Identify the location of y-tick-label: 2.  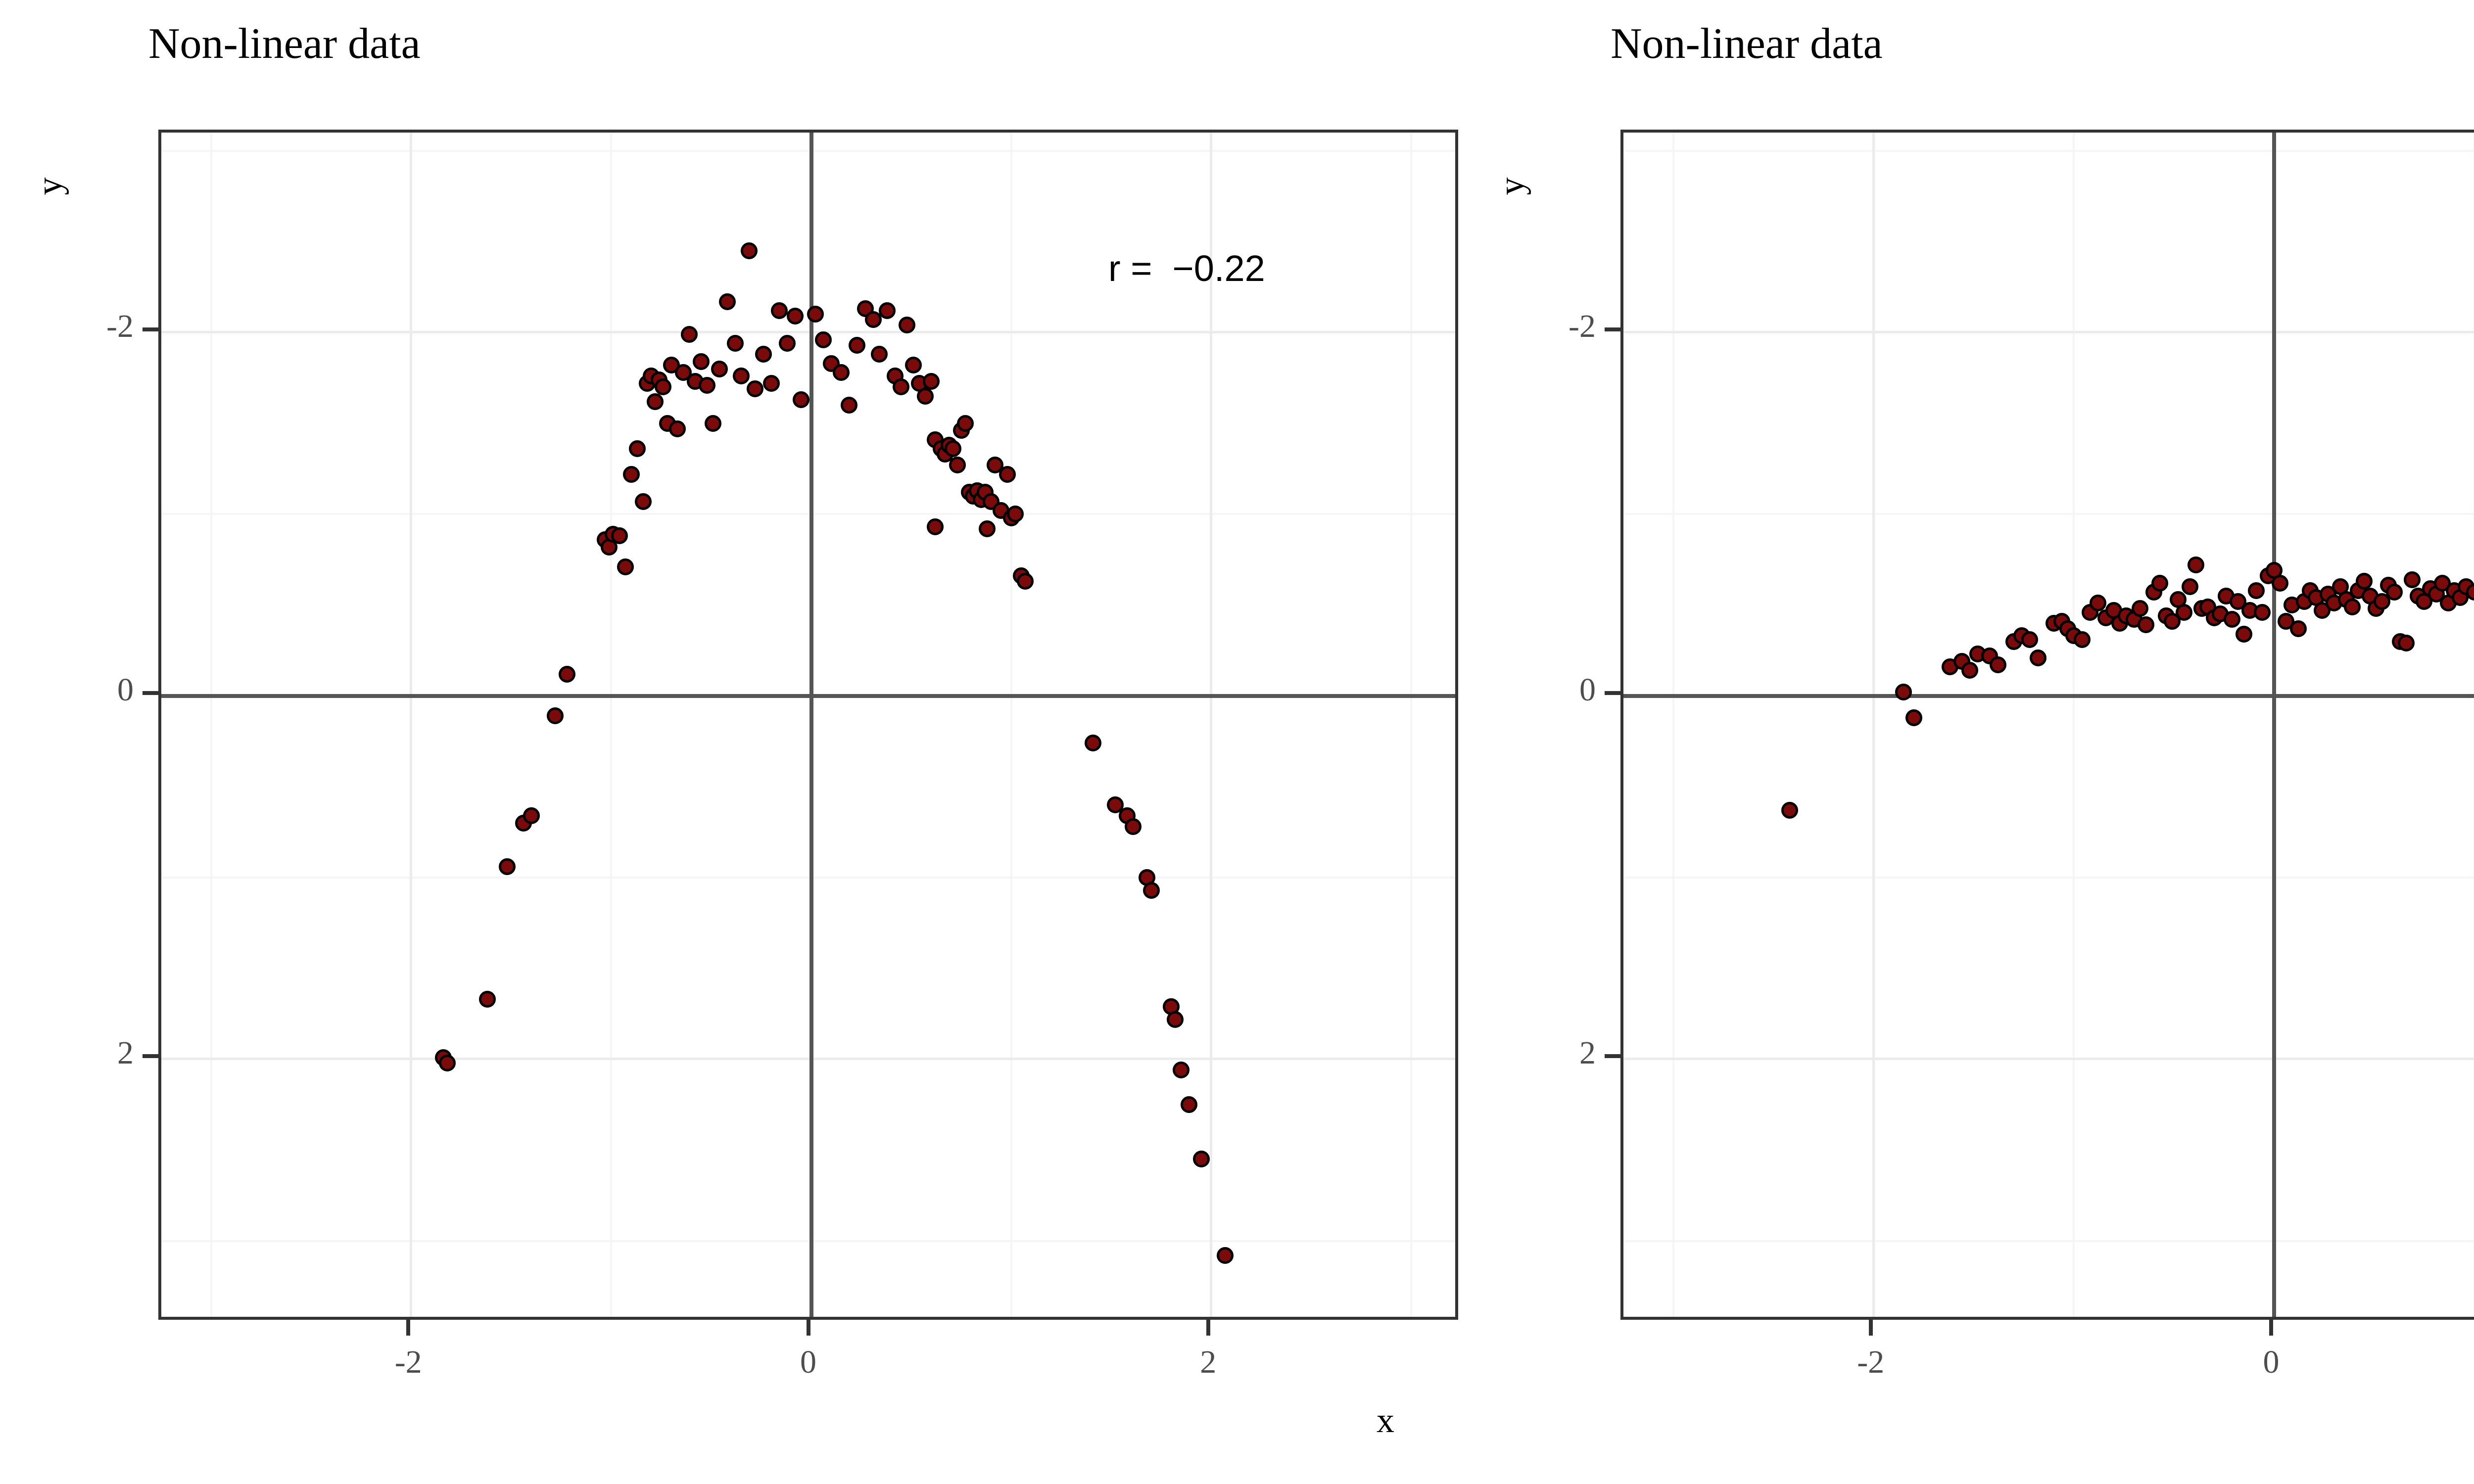
(126, 1053).